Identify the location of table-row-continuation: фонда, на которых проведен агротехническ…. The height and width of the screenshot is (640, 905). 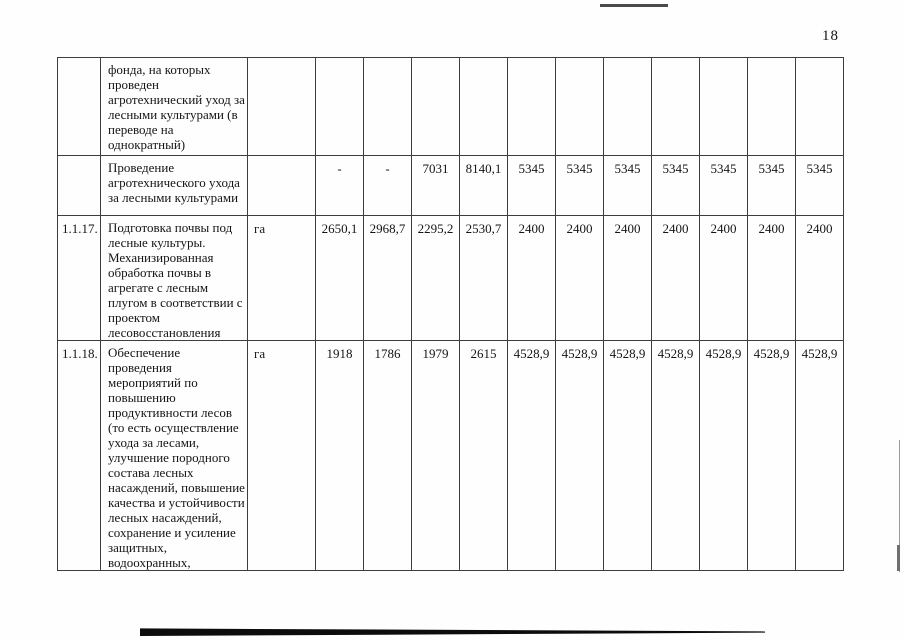
(450, 106).